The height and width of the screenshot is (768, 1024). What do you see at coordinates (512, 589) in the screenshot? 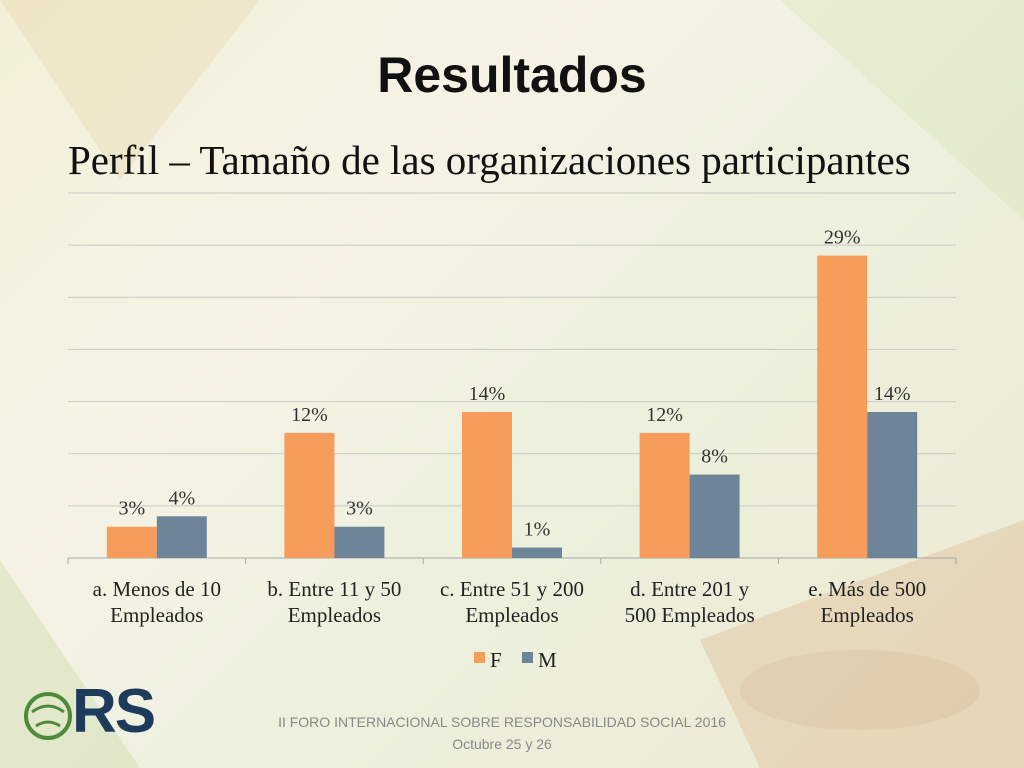
I see `x-tick-label: c. Entre 51 y 200` at bounding box center [512, 589].